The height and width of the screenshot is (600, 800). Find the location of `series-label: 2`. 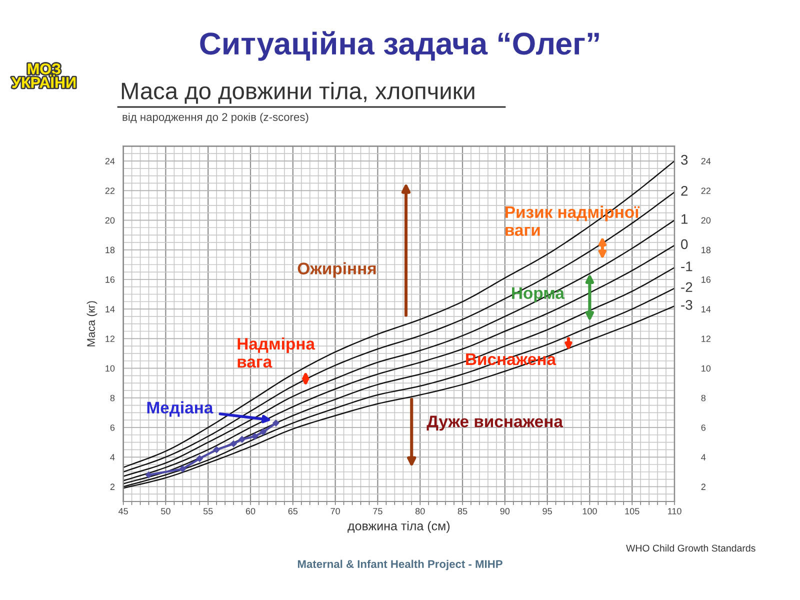

series-label: 2 is located at coordinates (684, 191).